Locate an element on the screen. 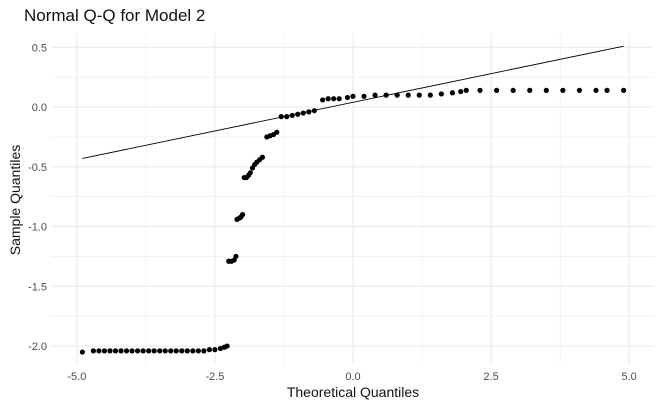  y-tick-label: -1.5 is located at coordinates (37, 287).